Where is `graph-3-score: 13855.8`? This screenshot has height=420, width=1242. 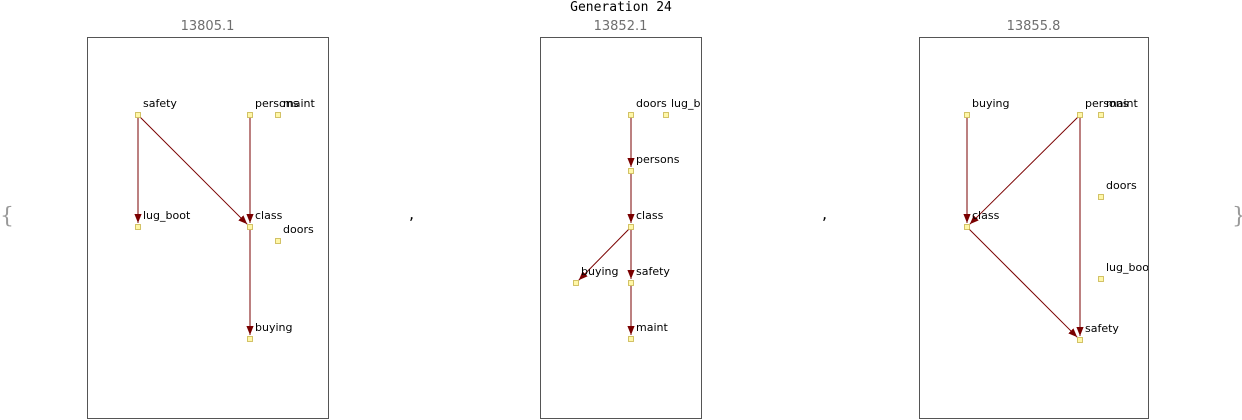 graph-3-score: 13855.8 is located at coordinates (1033, 26).